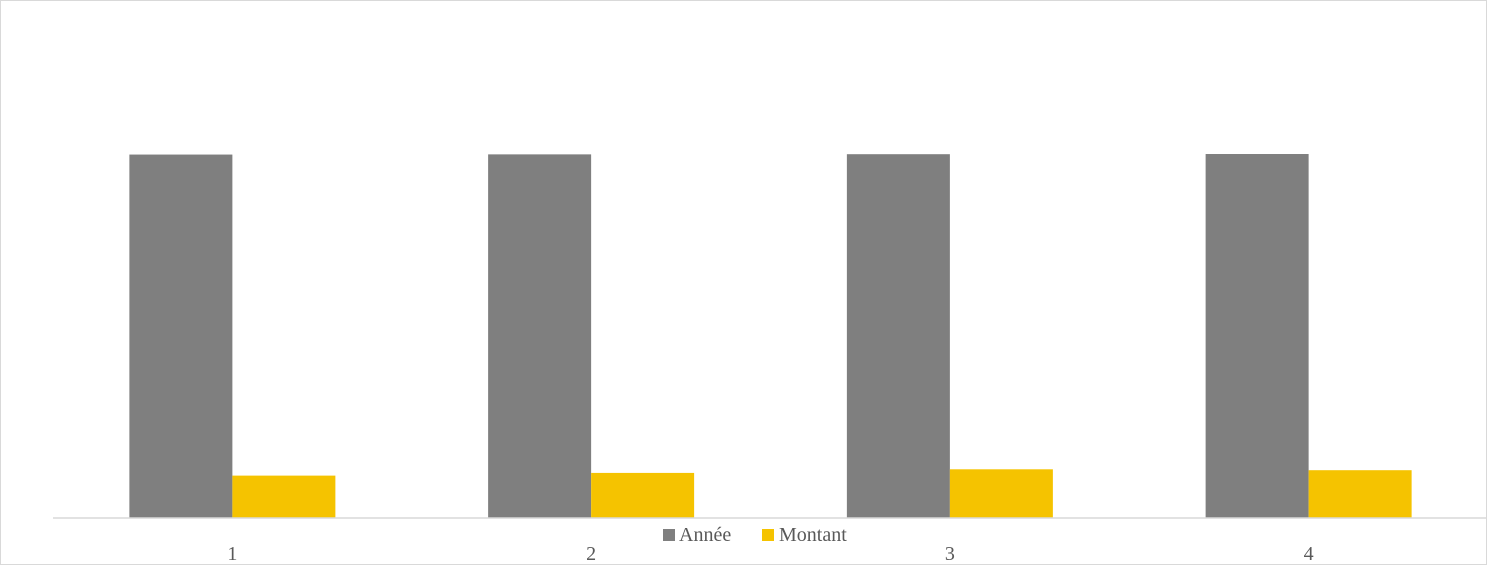 The image size is (1487, 566). Describe the element at coordinates (950, 554) in the screenshot. I see `x-tick-label: 3` at that location.